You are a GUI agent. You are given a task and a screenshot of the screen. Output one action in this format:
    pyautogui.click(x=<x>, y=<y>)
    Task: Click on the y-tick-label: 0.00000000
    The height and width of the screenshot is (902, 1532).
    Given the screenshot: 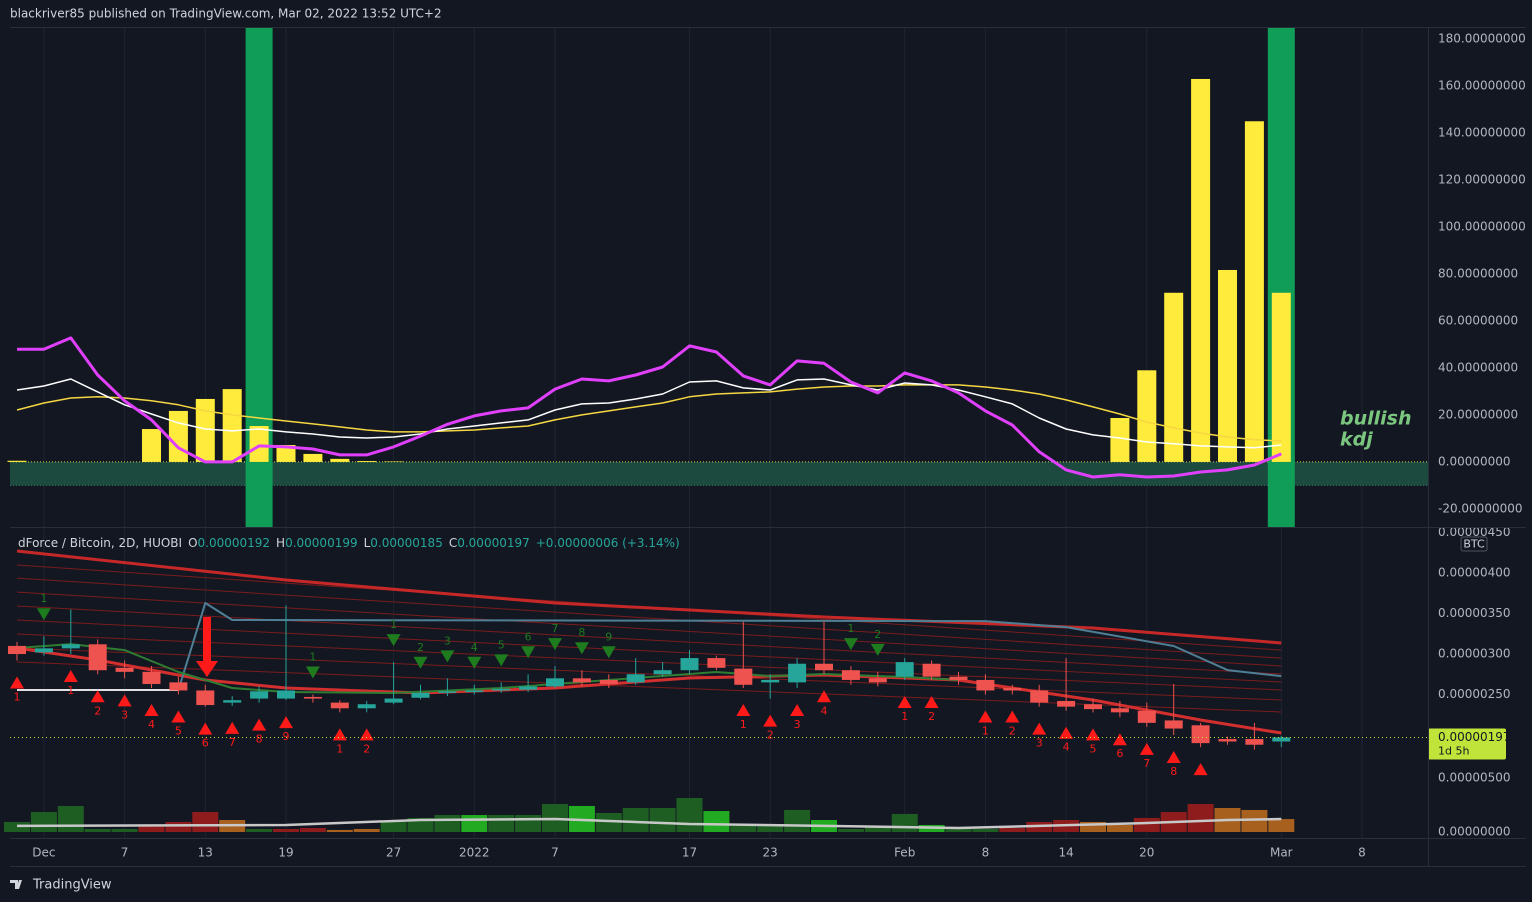 What is the action you would take?
    pyautogui.click(x=1474, y=461)
    